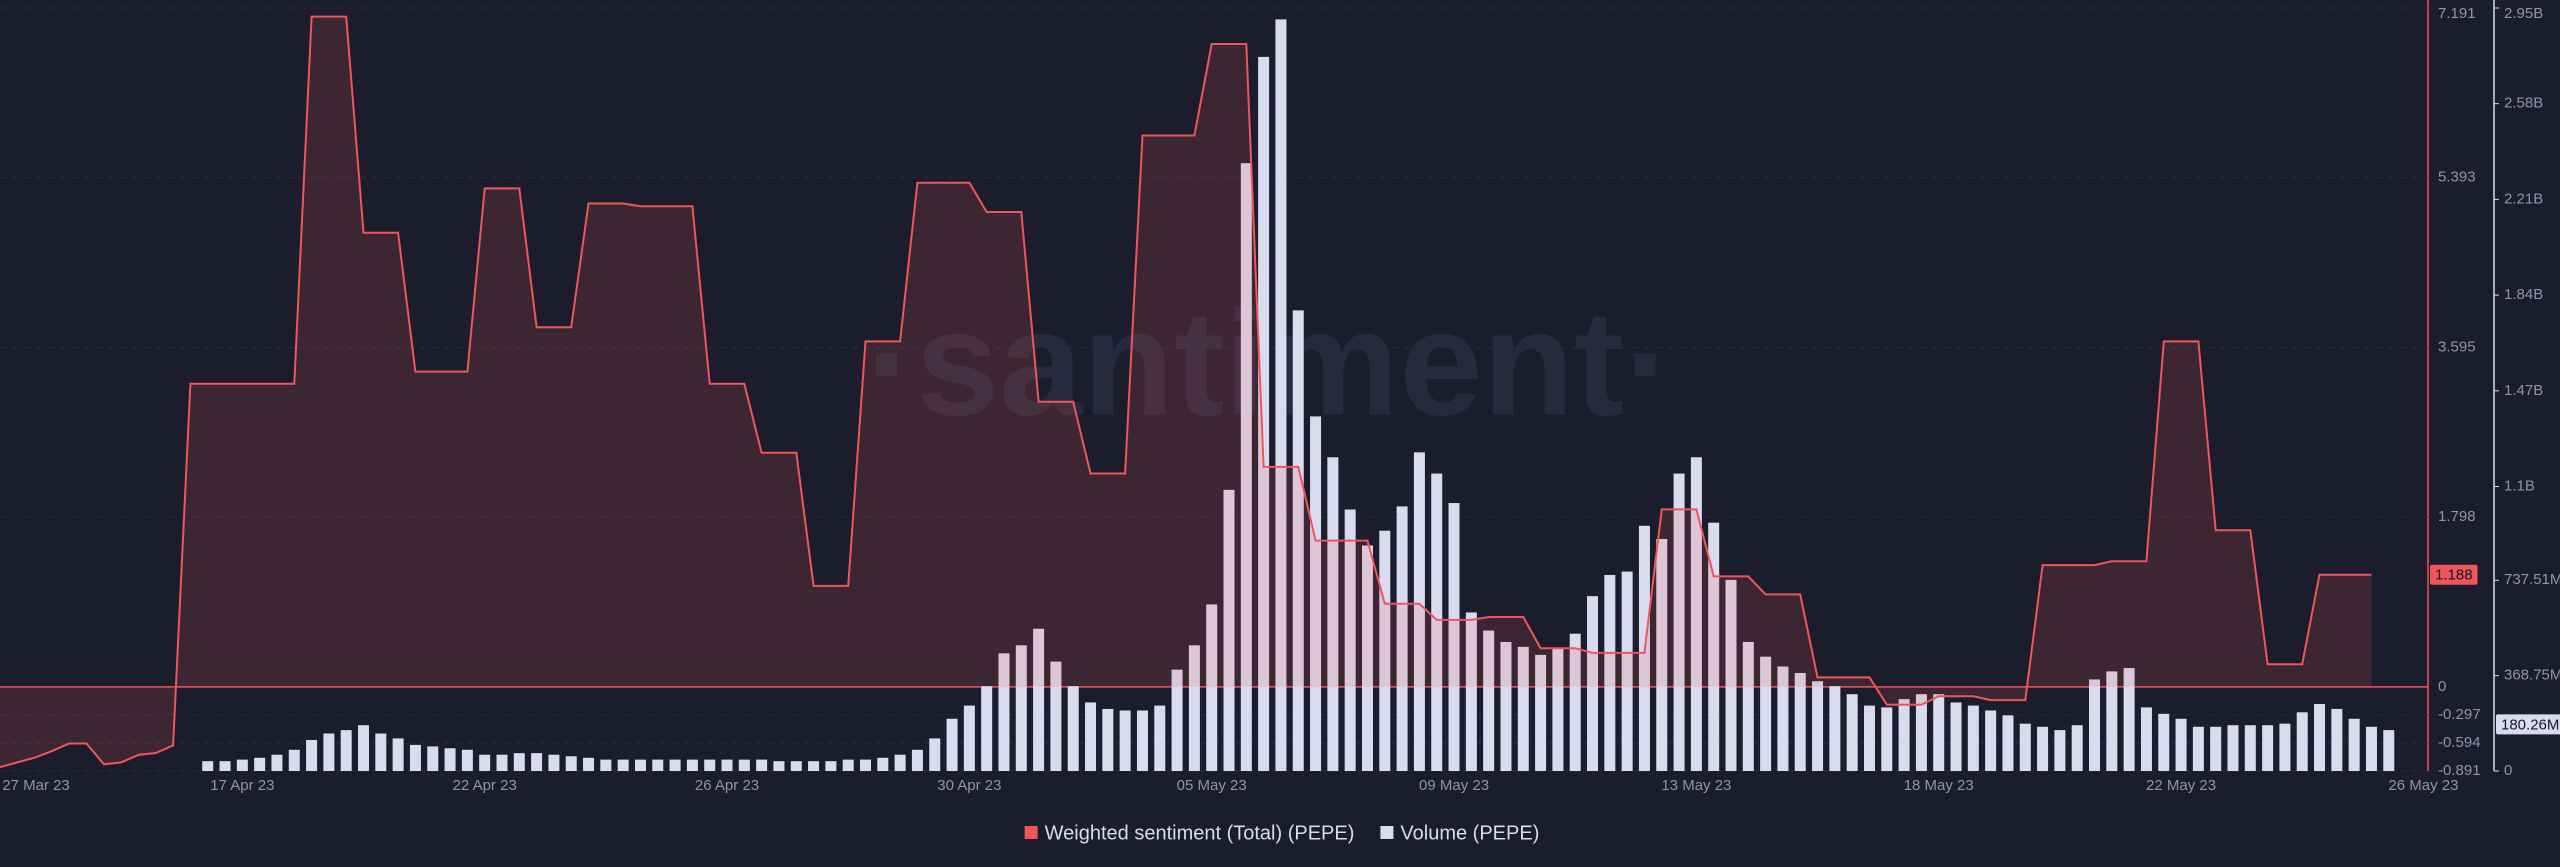 The image size is (2560, 867). Describe the element at coordinates (2181, 785) in the screenshot. I see `x-tick-label: 22 May 23` at that location.